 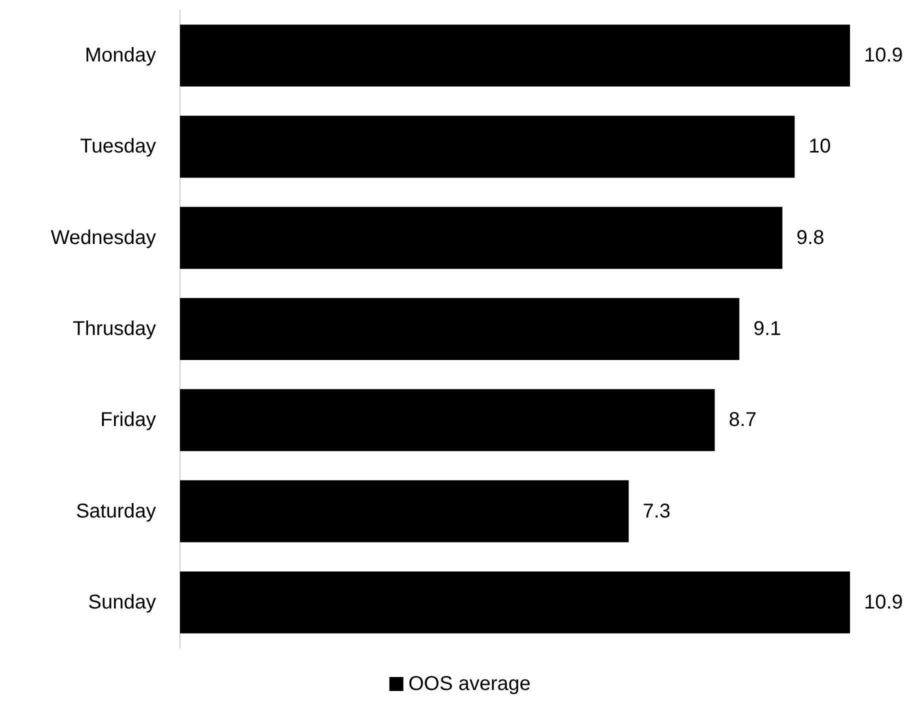 What do you see at coordinates (122, 602) in the screenshot?
I see `y-tick-label: Sunday` at bounding box center [122, 602].